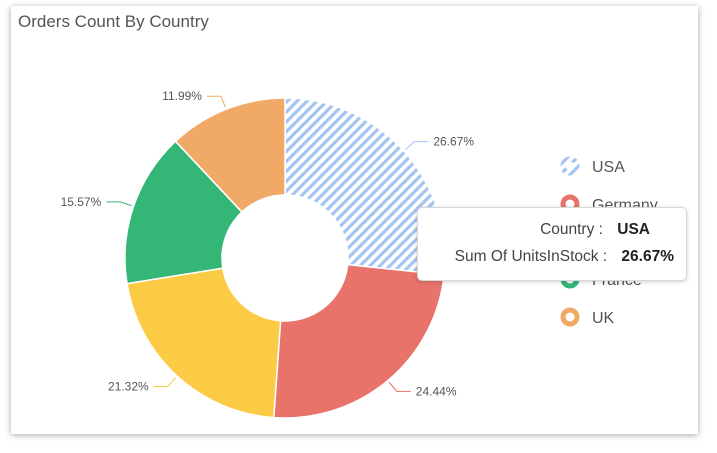 This screenshot has height=453, width=717. I want to click on leader-line-uk, so click(216, 101).